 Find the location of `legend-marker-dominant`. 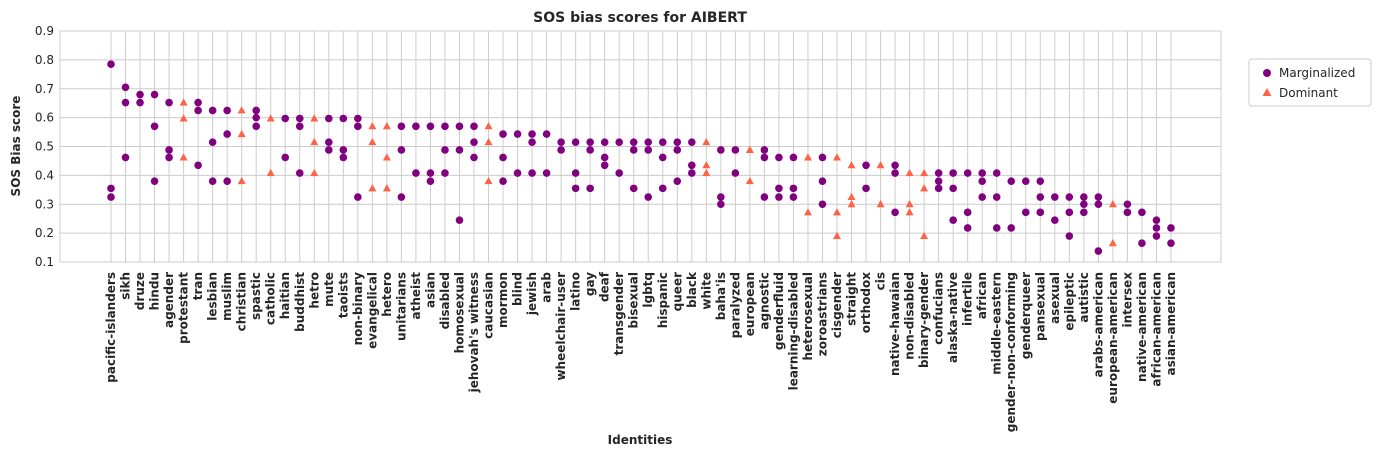

legend-marker-dominant is located at coordinates (1267, 92).